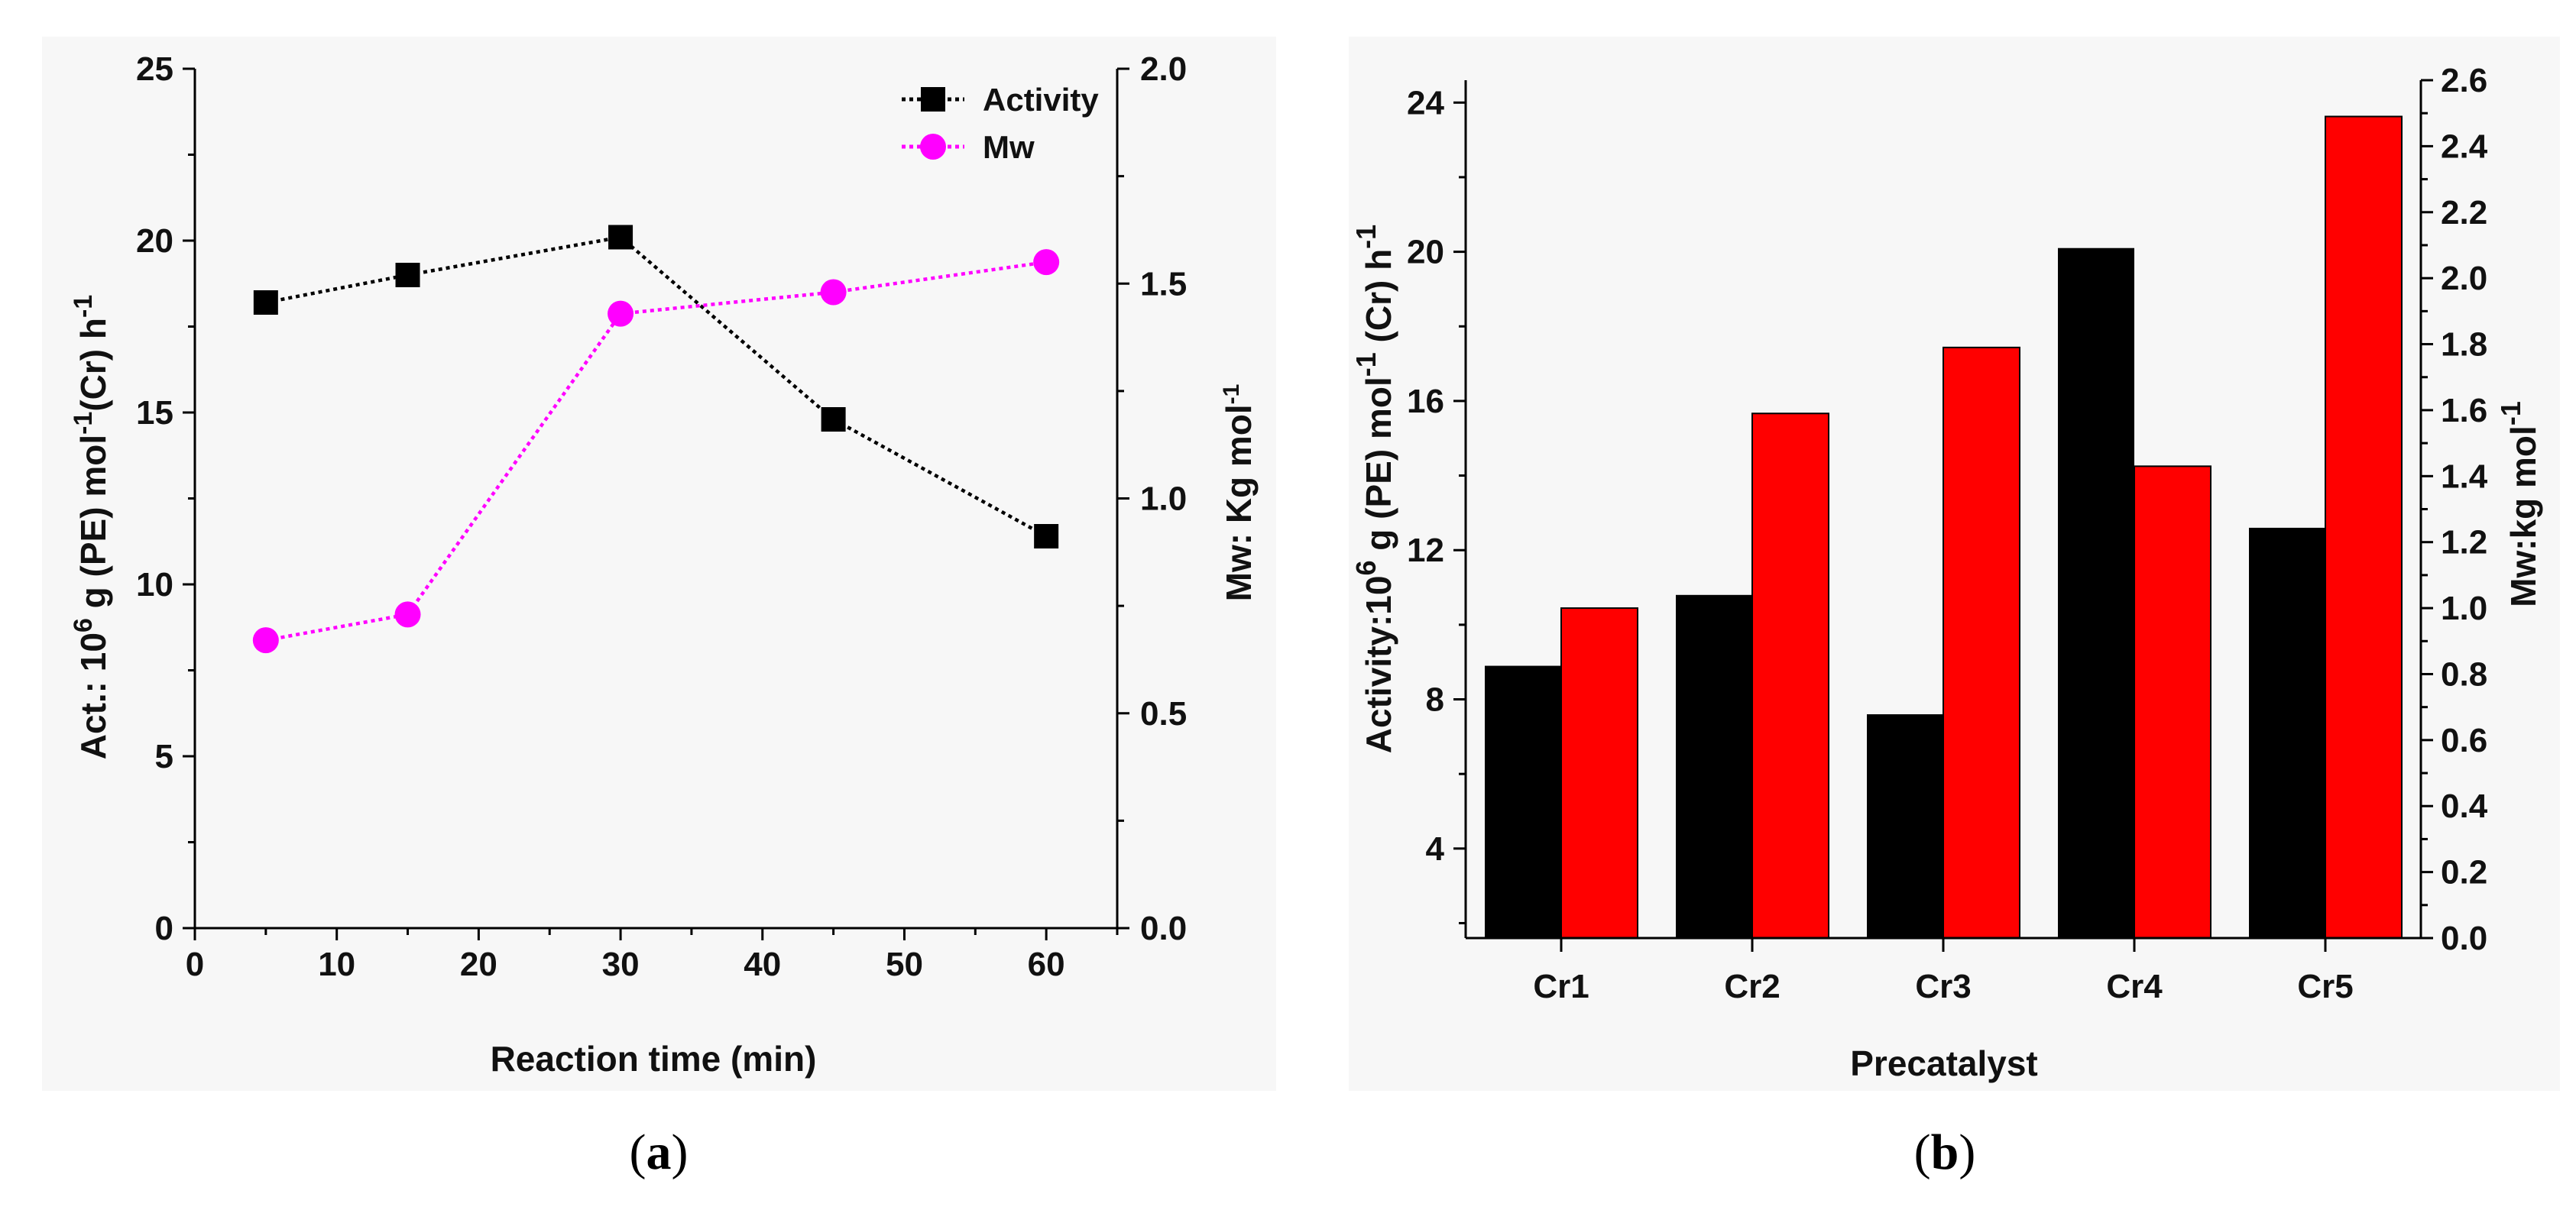 This screenshot has height=1210, width=2576. Describe the element at coordinates (2523, 516) in the screenshot. I see `panel-b-y2label-prefix: Mw:kg mol` at that location.